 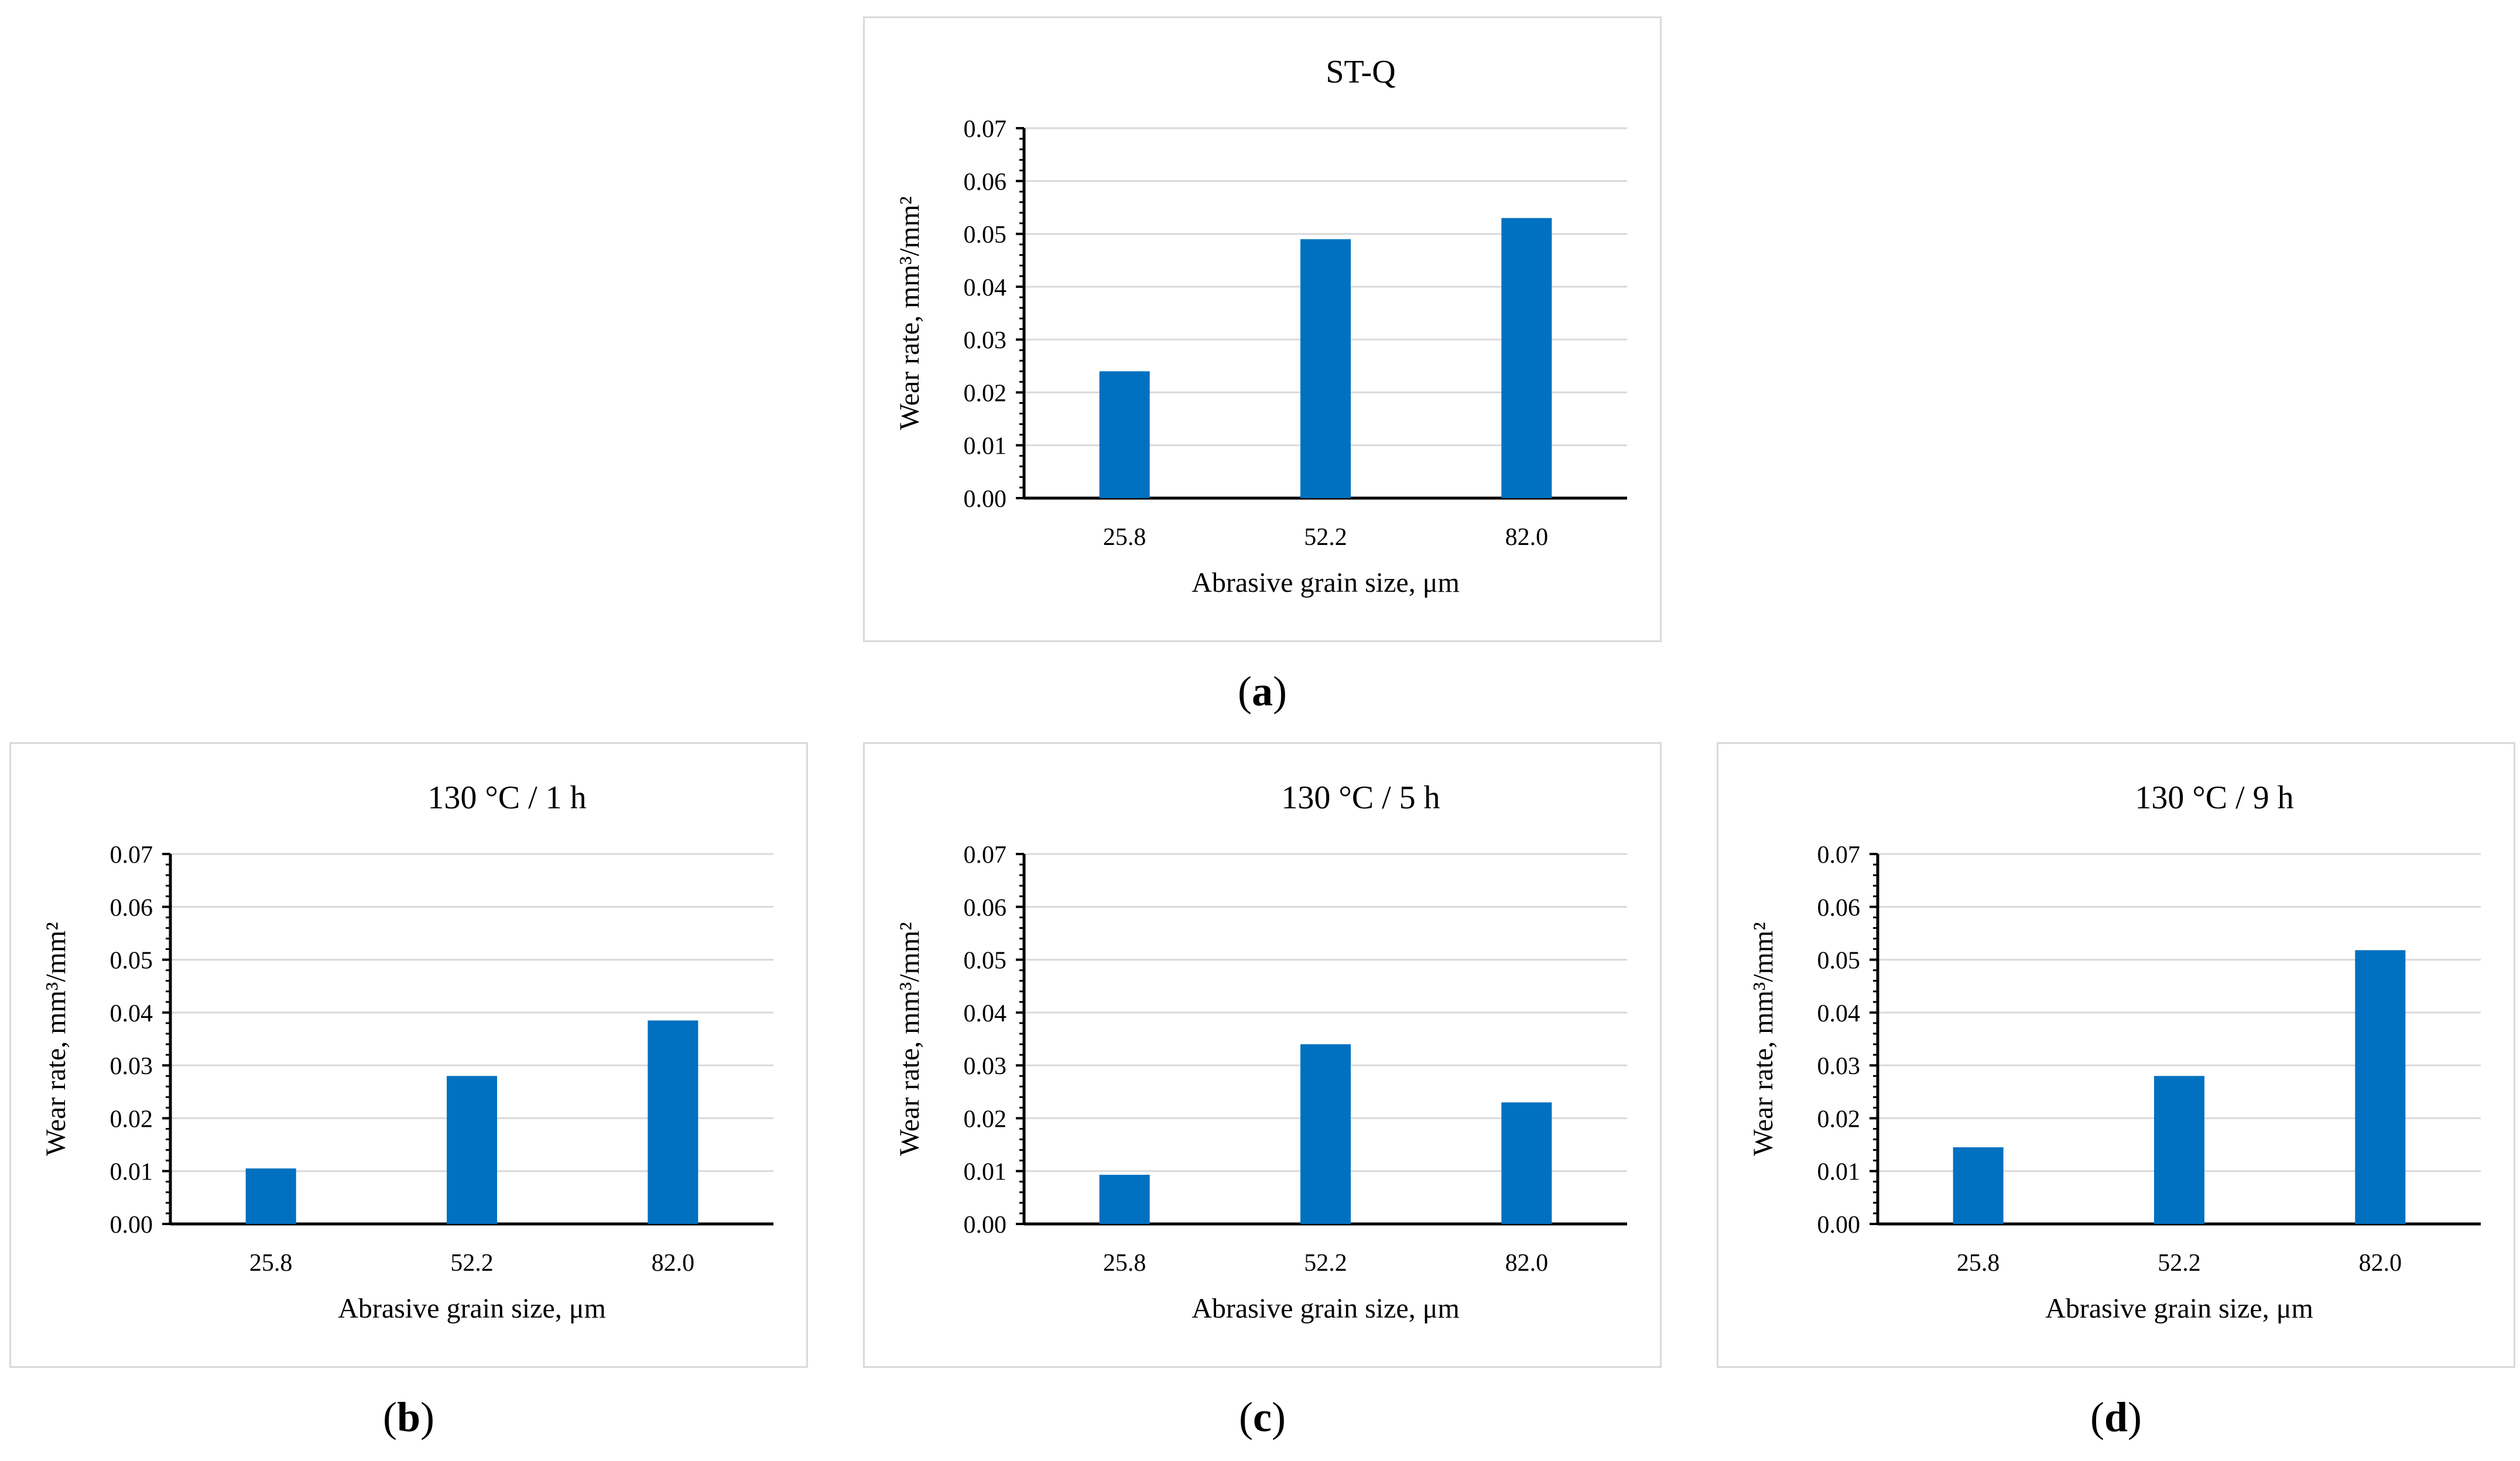 What do you see at coordinates (408, 1417) in the screenshot?
I see `caption-b: (b)` at bounding box center [408, 1417].